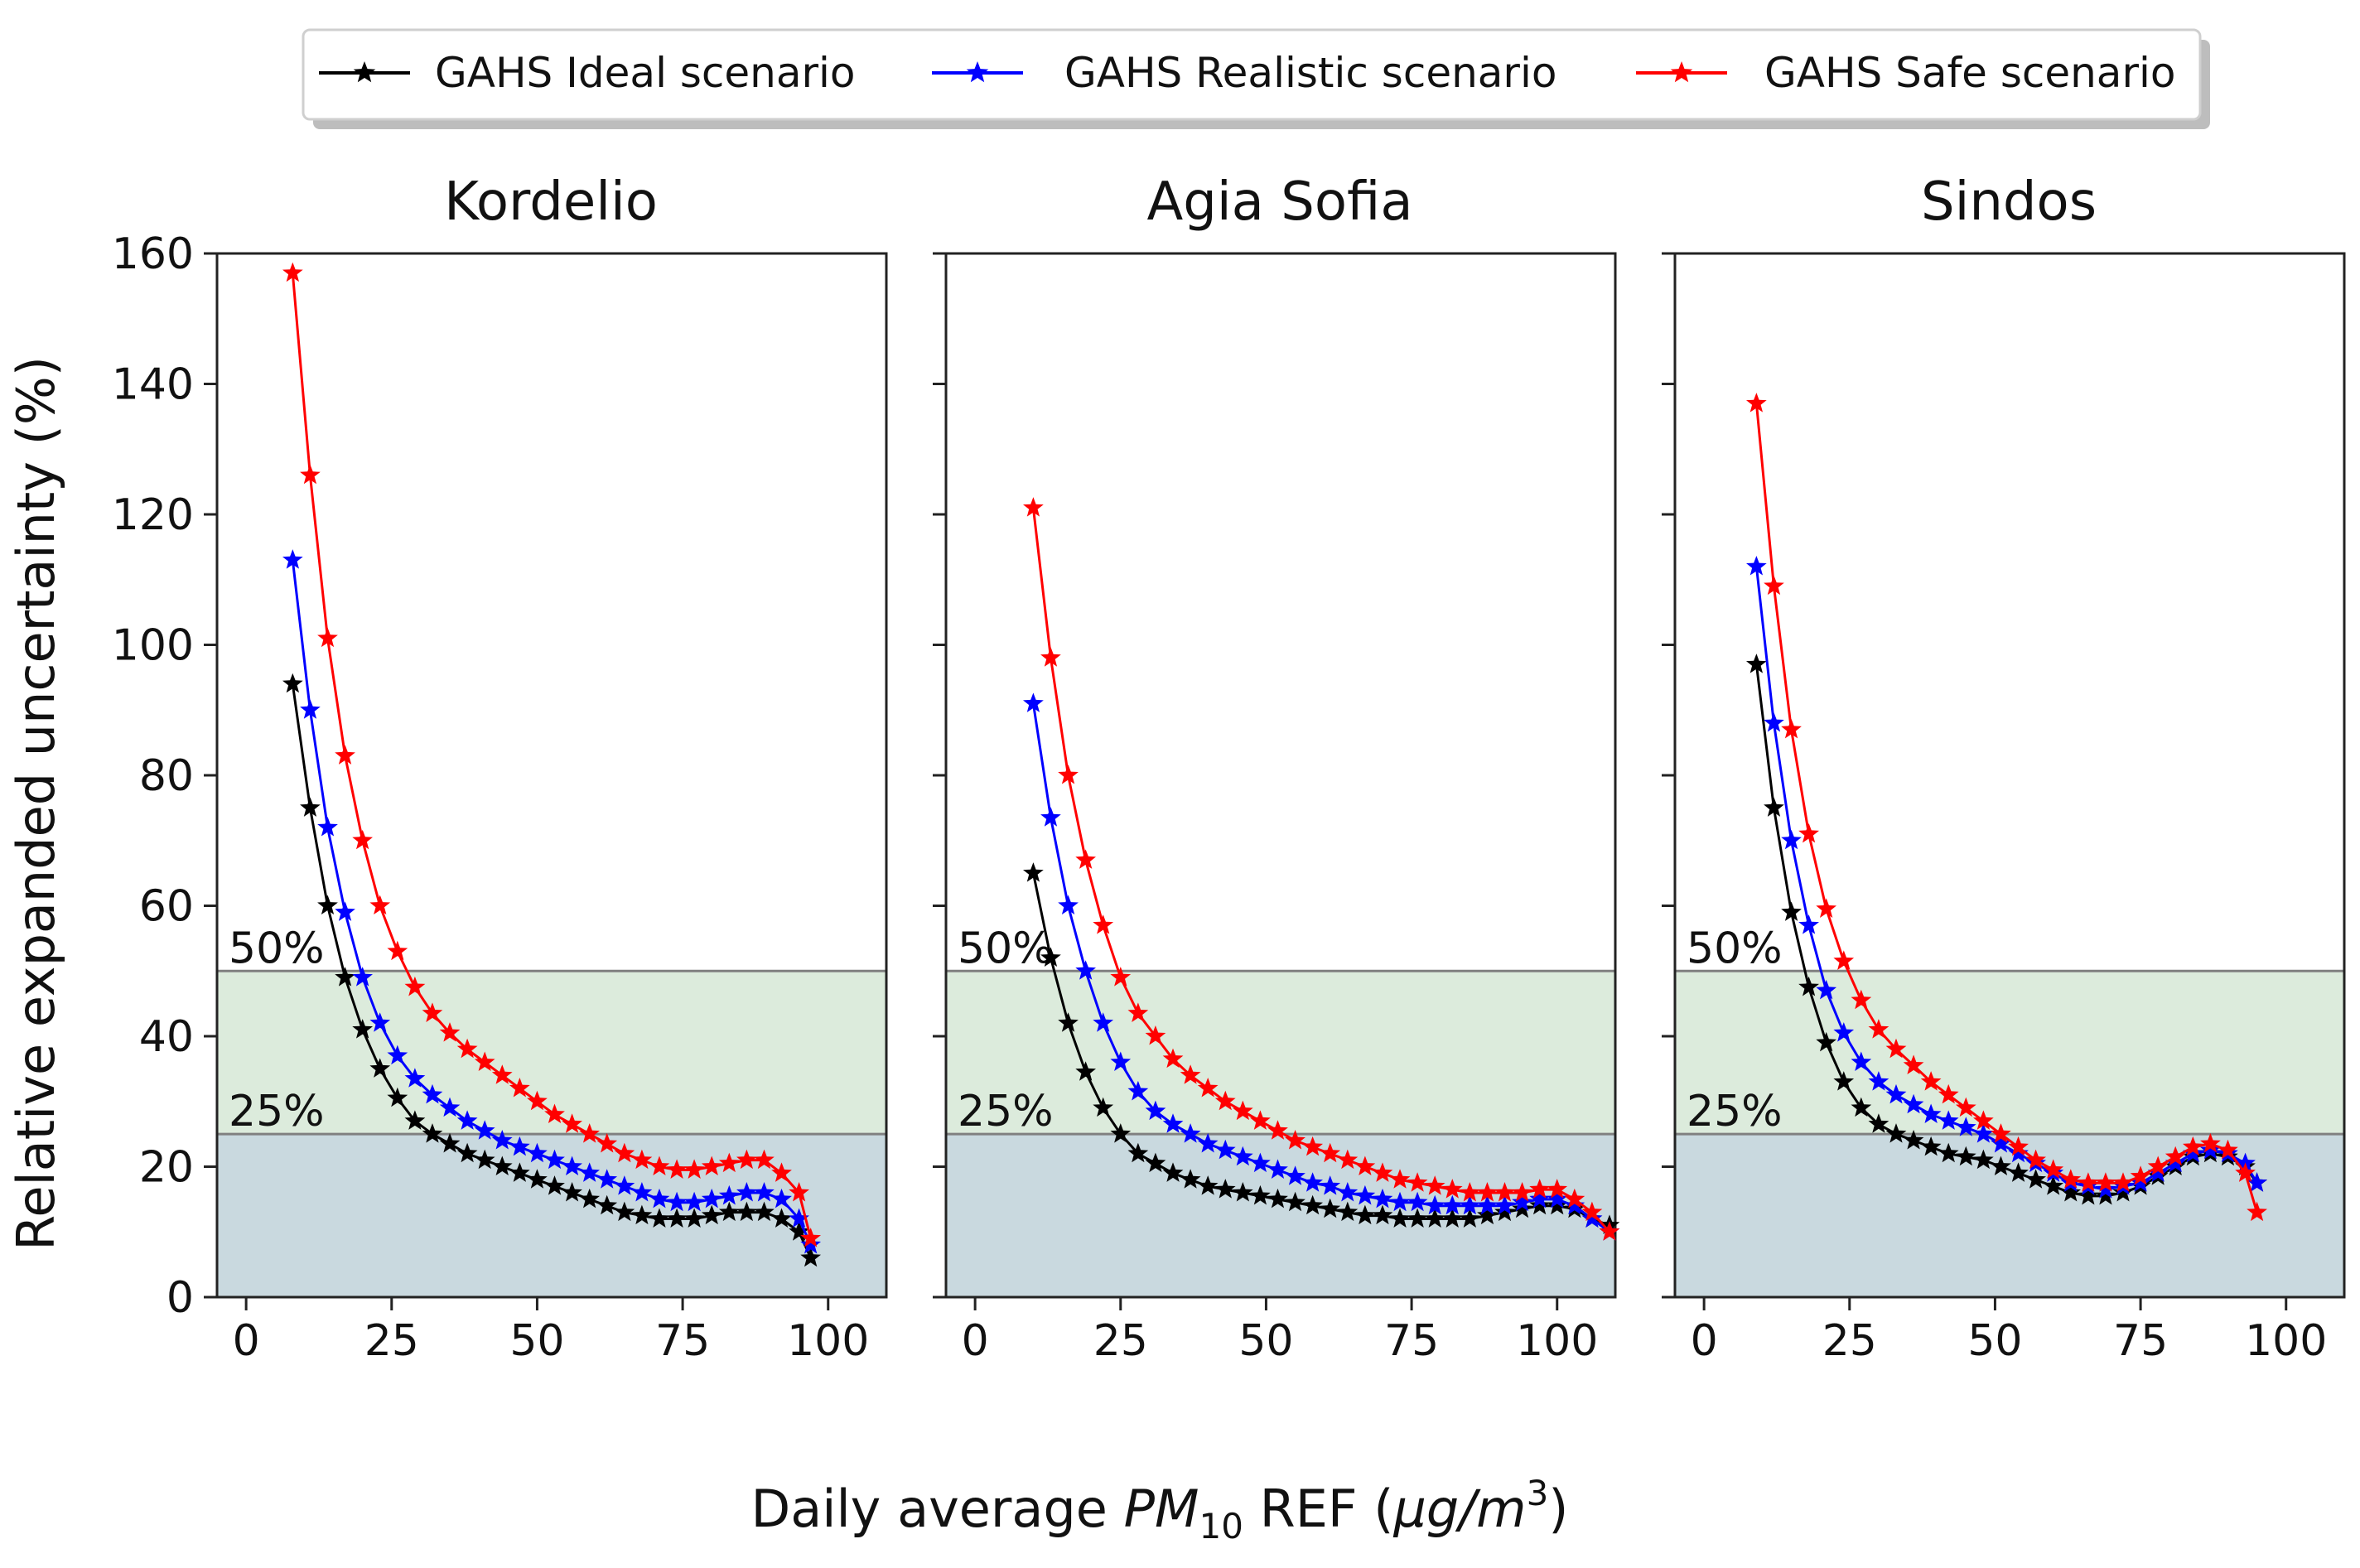 The width and height of the screenshot is (2360, 1568). Describe the element at coordinates (2009, 202) in the screenshot. I see `panel-title-sindos: Sindos` at that location.